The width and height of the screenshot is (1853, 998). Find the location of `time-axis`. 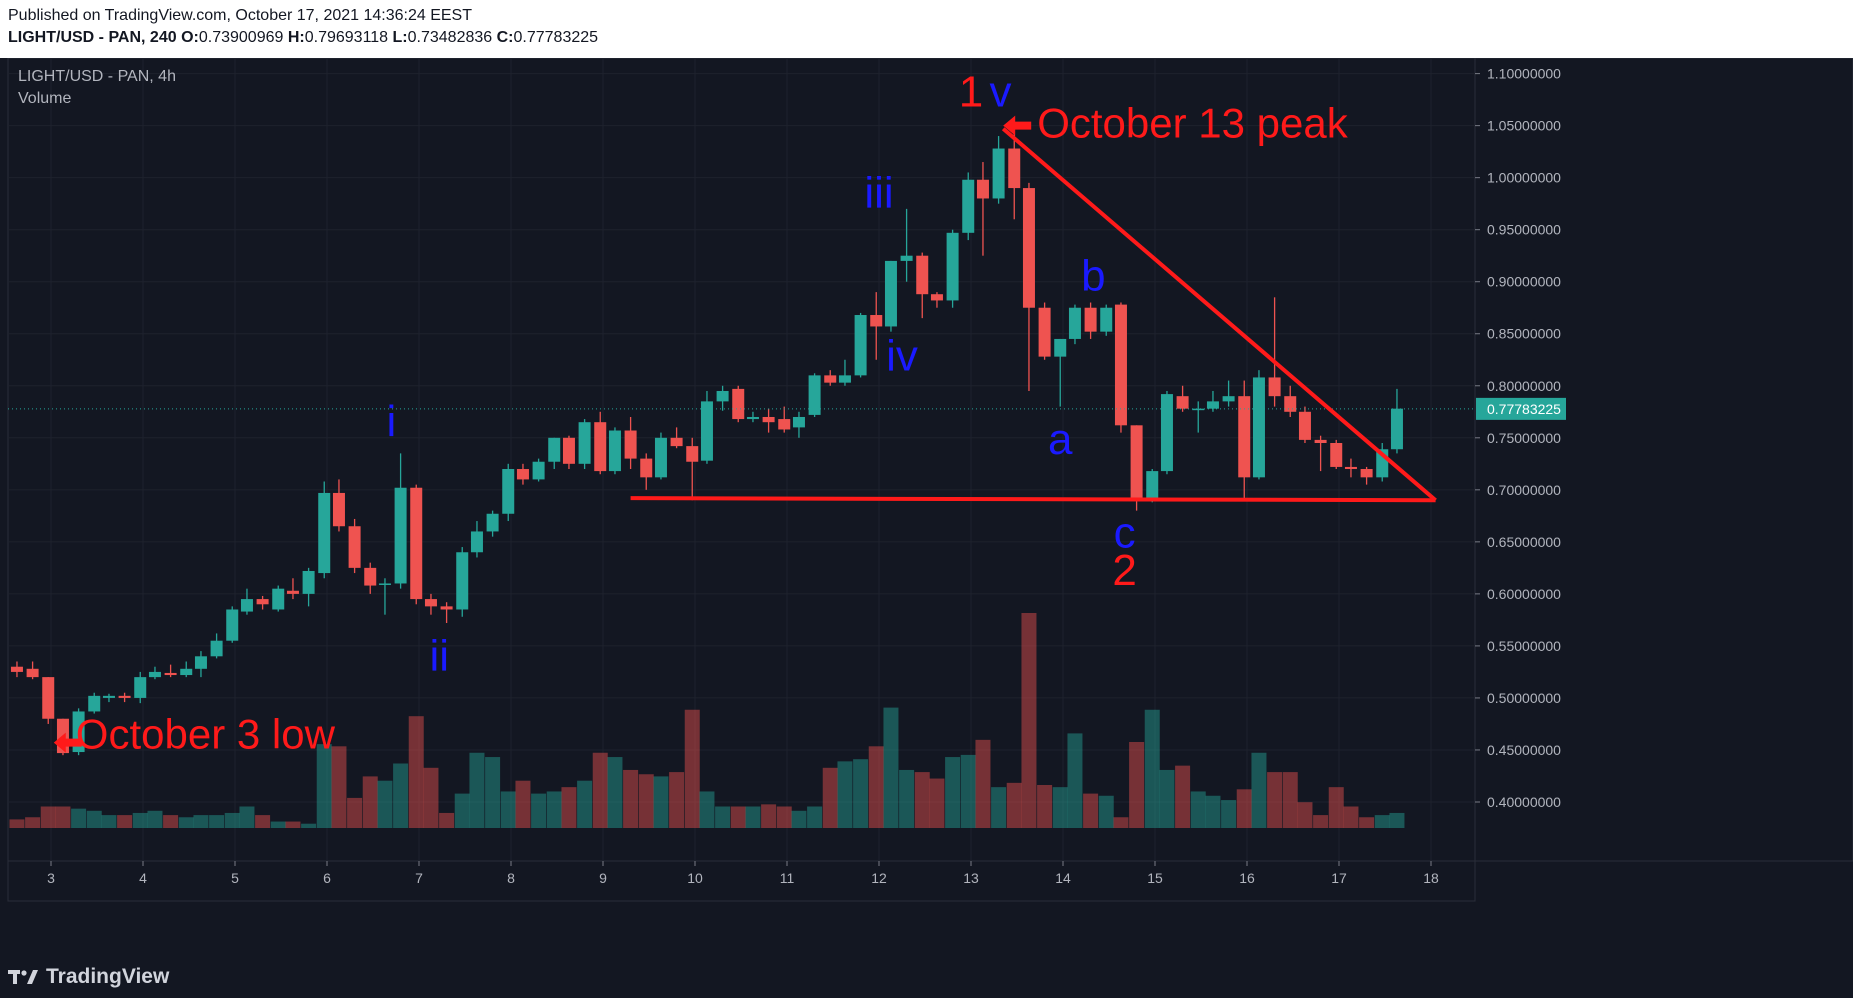

time-axis is located at coordinates (741, 881).